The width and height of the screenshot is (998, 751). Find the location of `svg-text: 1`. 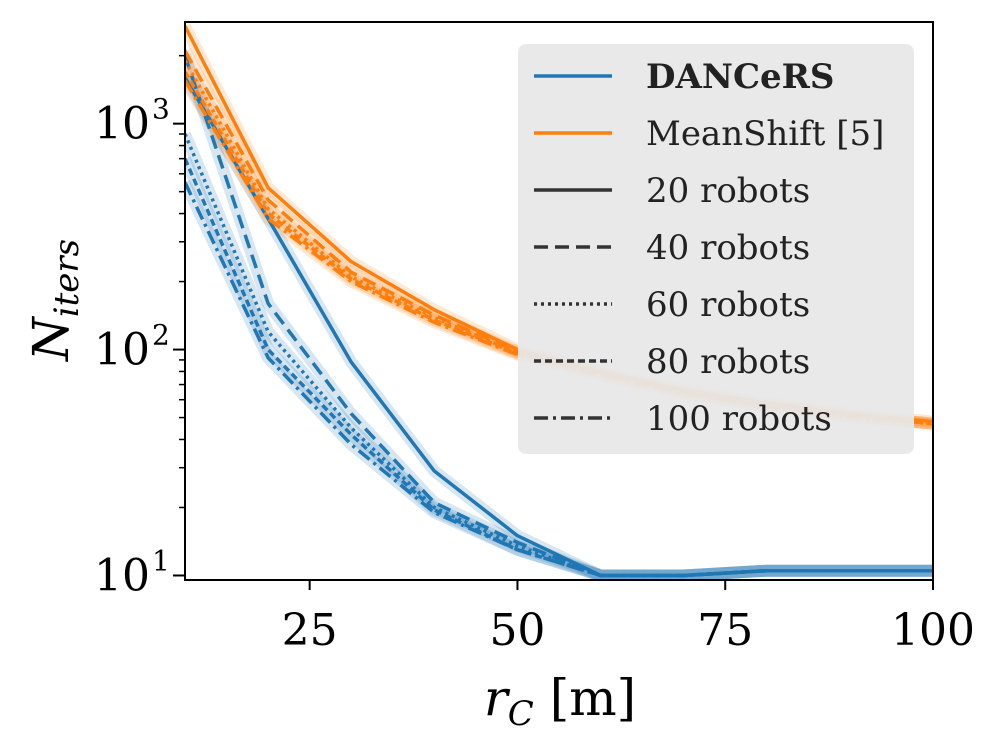

svg-text: 1 is located at coordinates (161, 560).